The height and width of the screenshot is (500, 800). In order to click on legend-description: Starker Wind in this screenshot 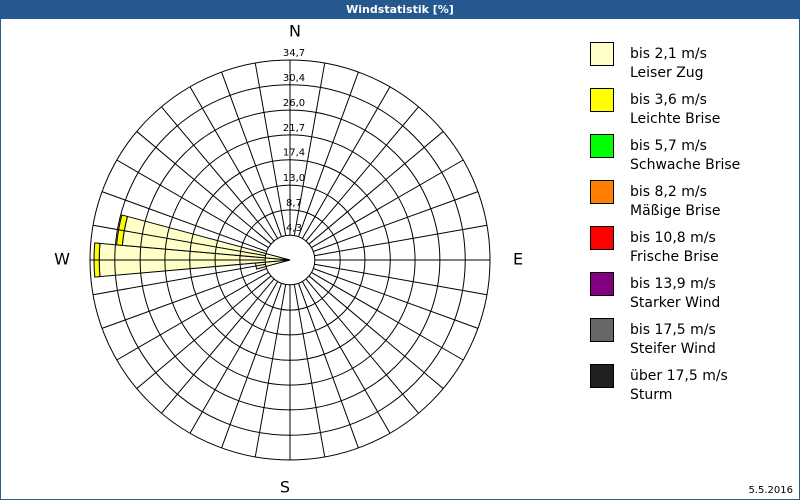, I will do `click(675, 303)`.